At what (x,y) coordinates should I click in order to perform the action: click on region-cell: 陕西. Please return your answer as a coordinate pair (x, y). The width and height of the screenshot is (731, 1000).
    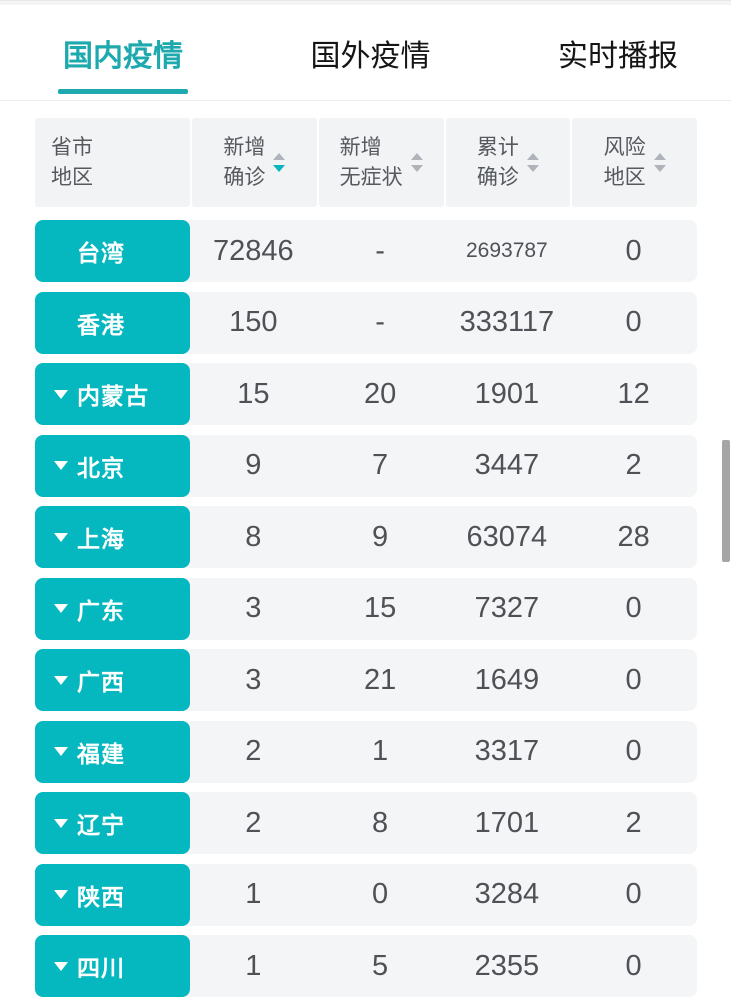
    Looking at the image, I should click on (112, 894).